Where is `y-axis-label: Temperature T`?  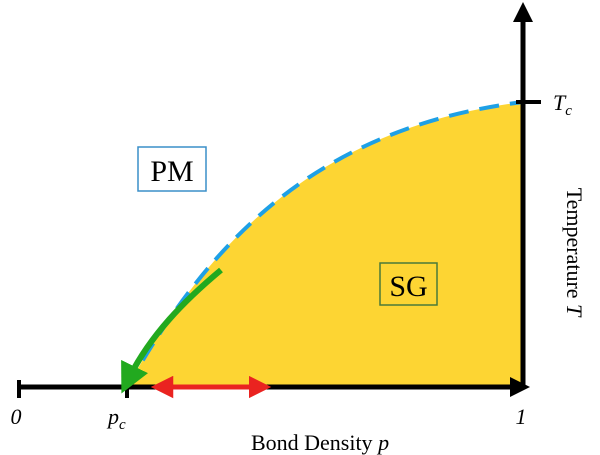
y-axis-label: Temperature T is located at coordinates (574, 253).